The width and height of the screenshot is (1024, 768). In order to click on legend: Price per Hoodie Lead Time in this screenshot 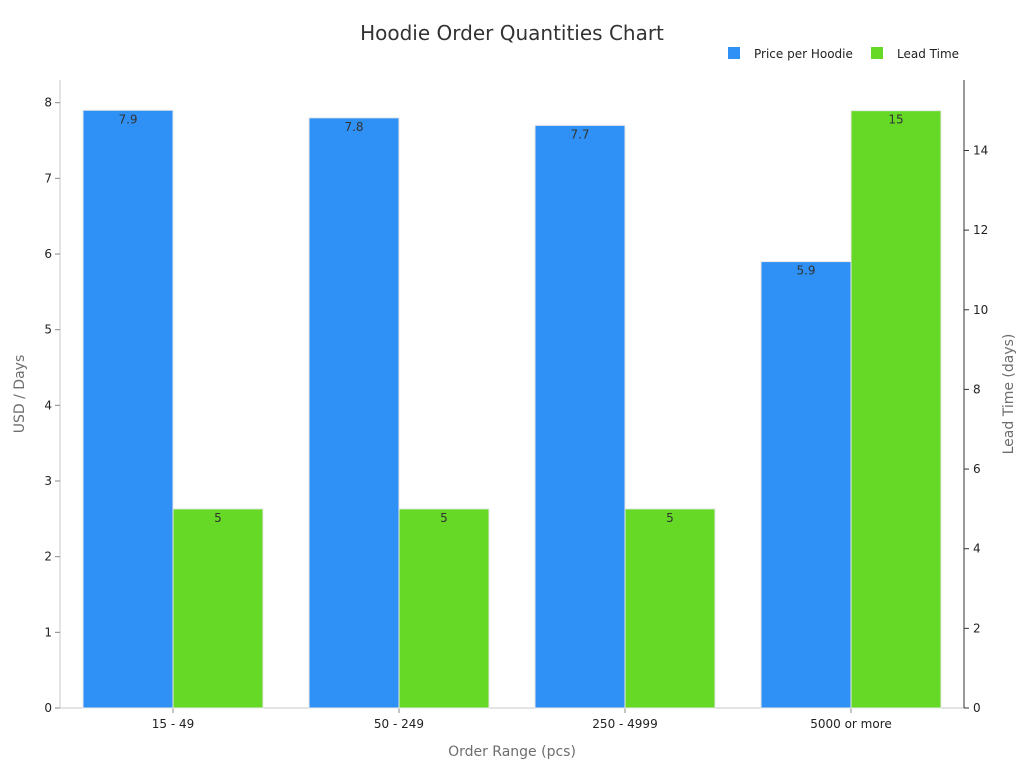, I will do `click(843, 54)`.